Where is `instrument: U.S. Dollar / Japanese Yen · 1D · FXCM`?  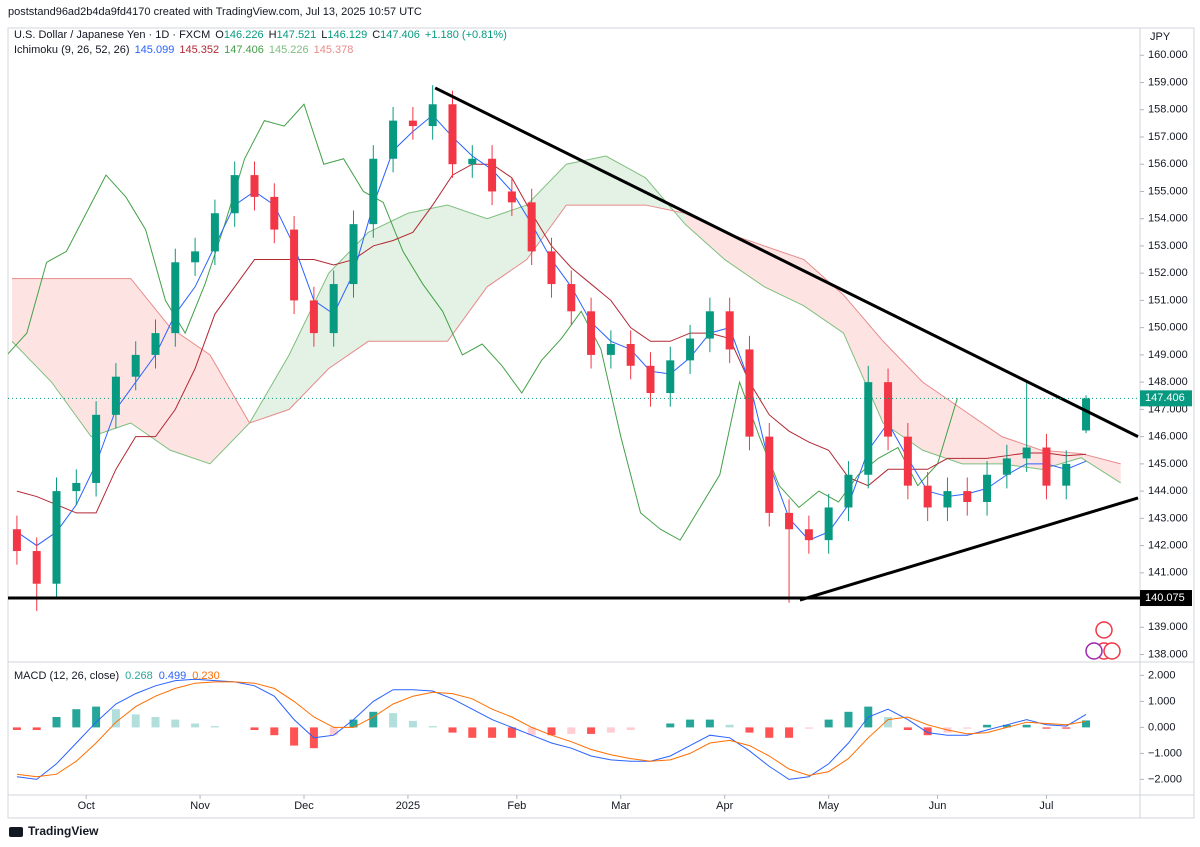
instrument: U.S. Dollar / Japanese Yen · 1D · FXCM is located at coordinates (112, 35).